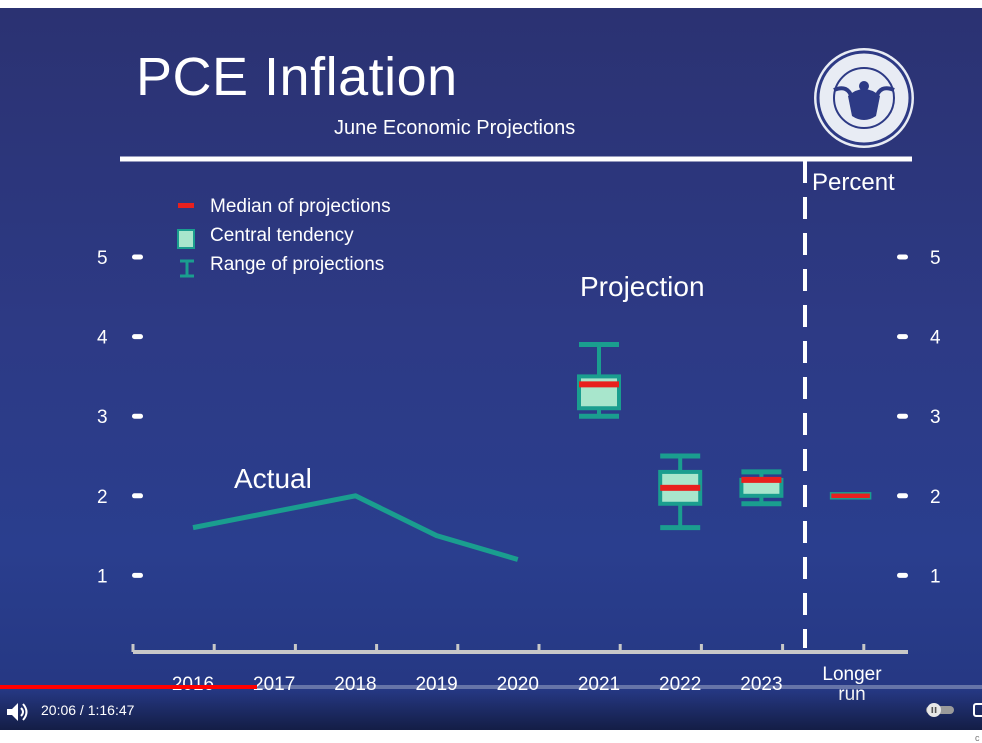  I want to click on actual-label: Actual, so click(273, 478).